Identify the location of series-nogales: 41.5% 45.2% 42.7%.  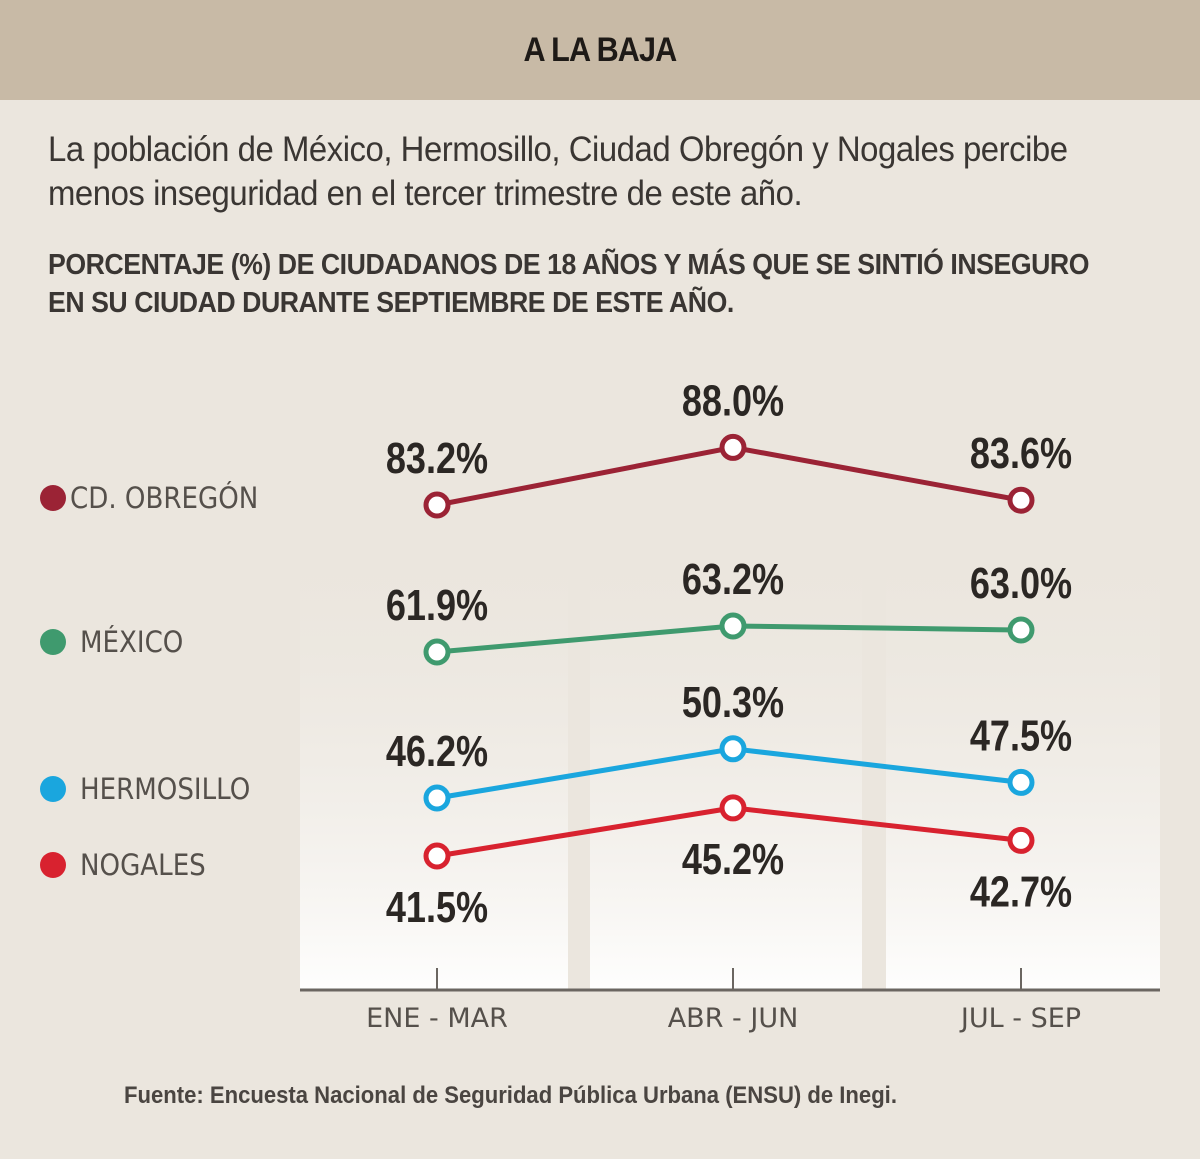
(729, 863).